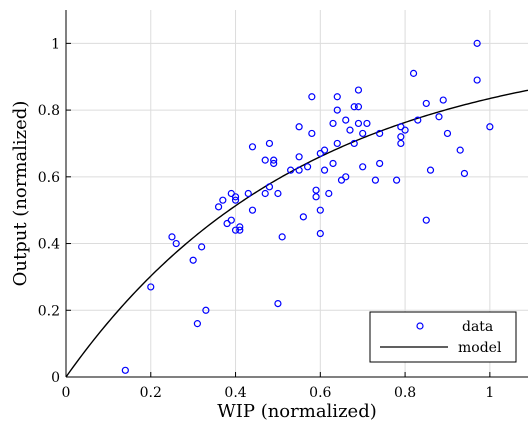 The image size is (528, 428). I want to click on x-axis-label: WIP (normalized), so click(297, 411).